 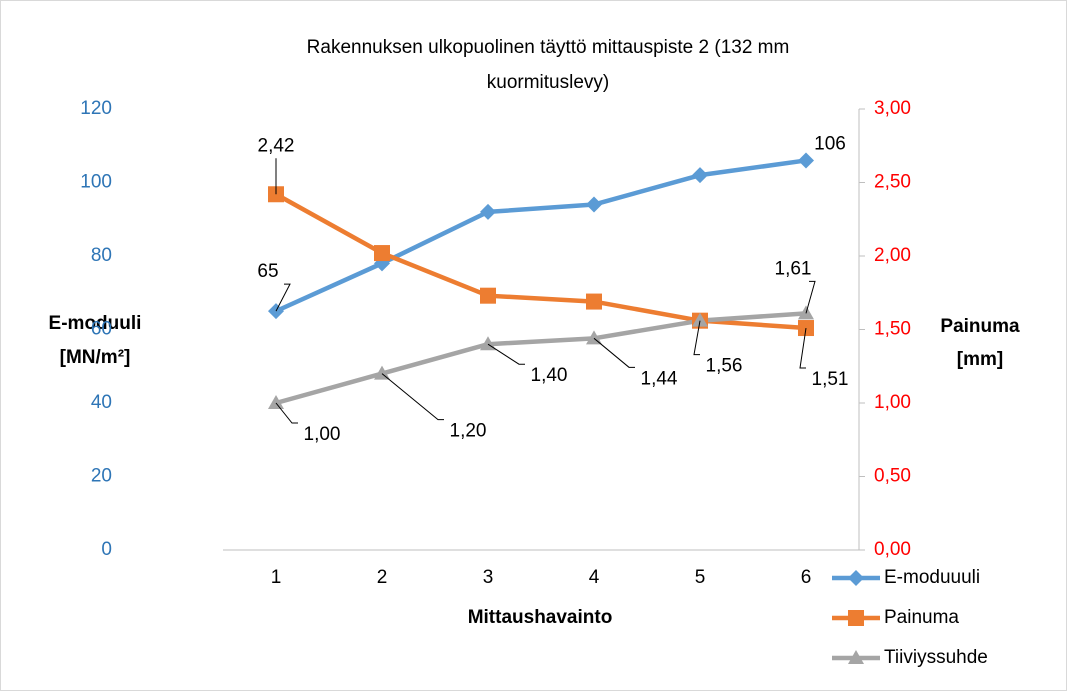 I want to click on data-label: 1,61, so click(x=793, y=268).